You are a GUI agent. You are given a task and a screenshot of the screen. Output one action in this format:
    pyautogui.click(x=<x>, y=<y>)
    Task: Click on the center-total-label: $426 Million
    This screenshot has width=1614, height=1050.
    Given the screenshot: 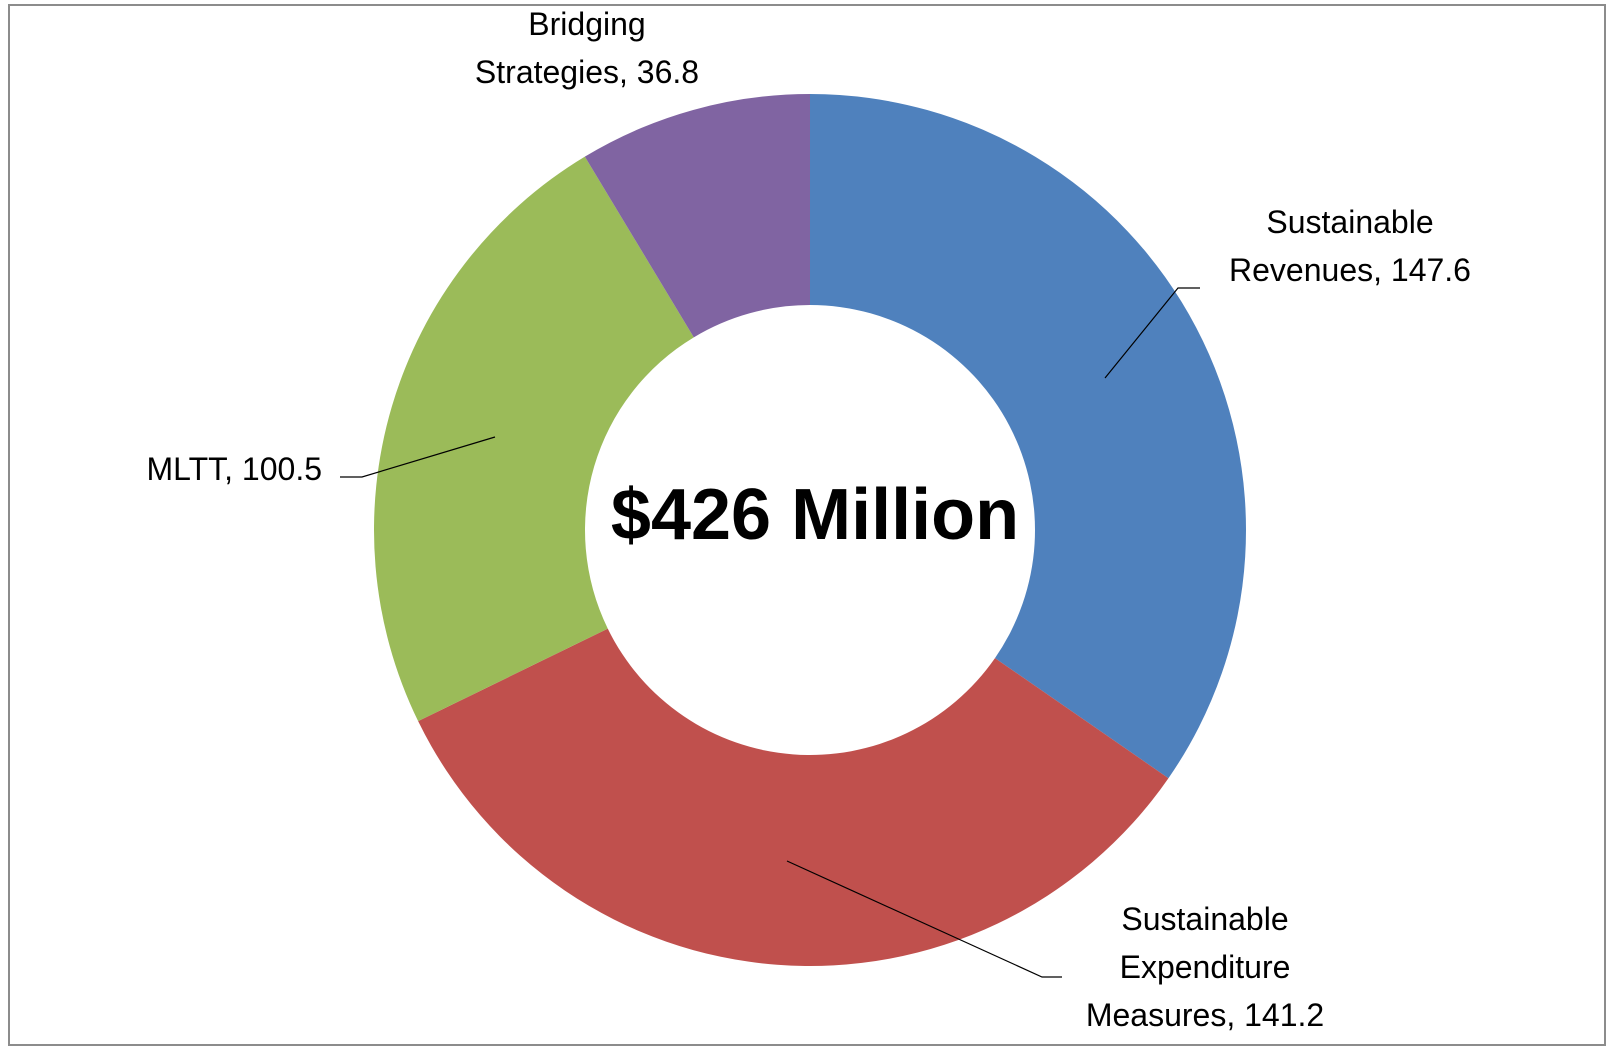 What is the action you would take?
    pyautogui.click(x=815, y=515)
    